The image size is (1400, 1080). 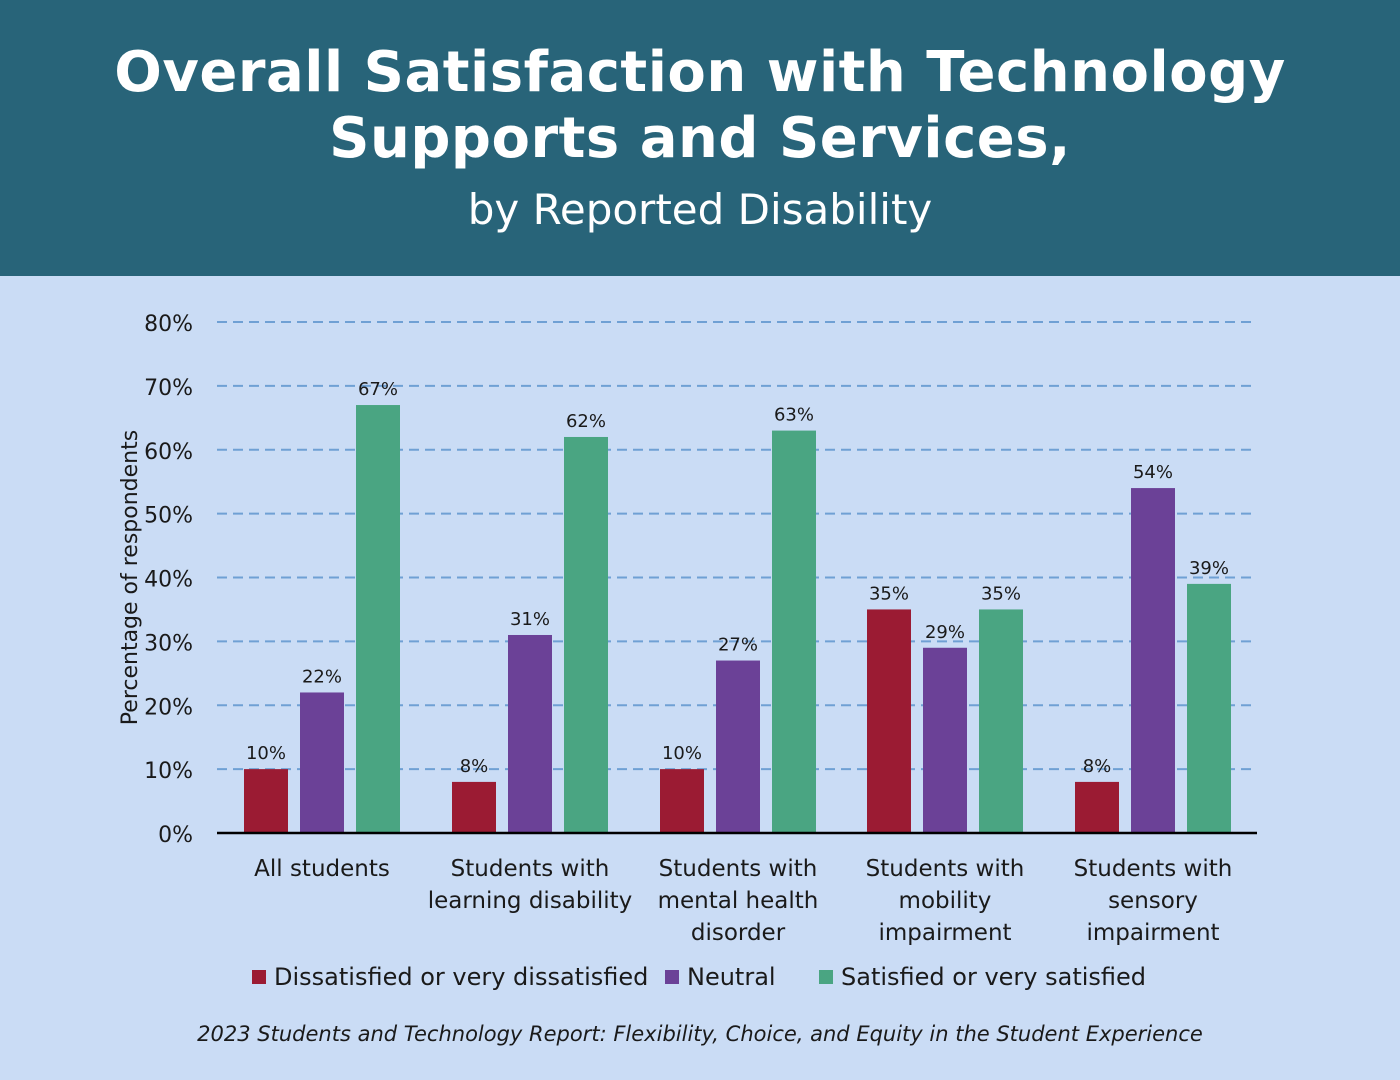 What do you see at coordinates (994, 977) in the screenshot?
I see `legend-label: Satisfied or very satisfied` at bounding box center [994, 977].